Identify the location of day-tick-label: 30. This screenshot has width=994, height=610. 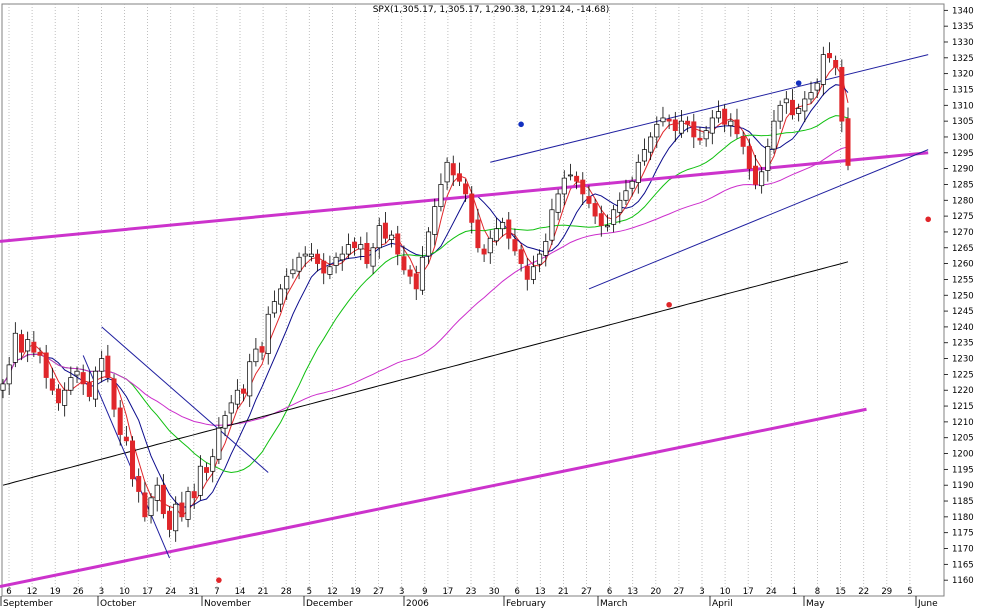
(494, 592).